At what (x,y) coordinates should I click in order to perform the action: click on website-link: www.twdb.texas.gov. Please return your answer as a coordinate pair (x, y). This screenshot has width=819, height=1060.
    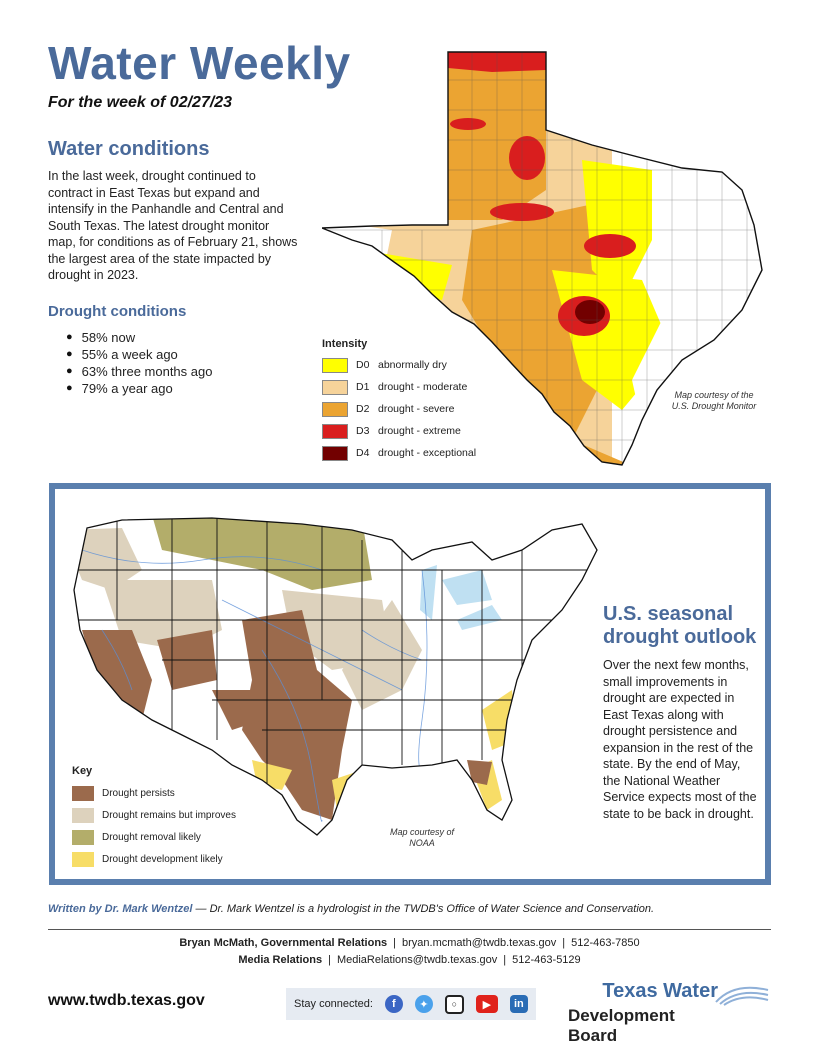
    Looking at the image, I should click on (126, 1000).